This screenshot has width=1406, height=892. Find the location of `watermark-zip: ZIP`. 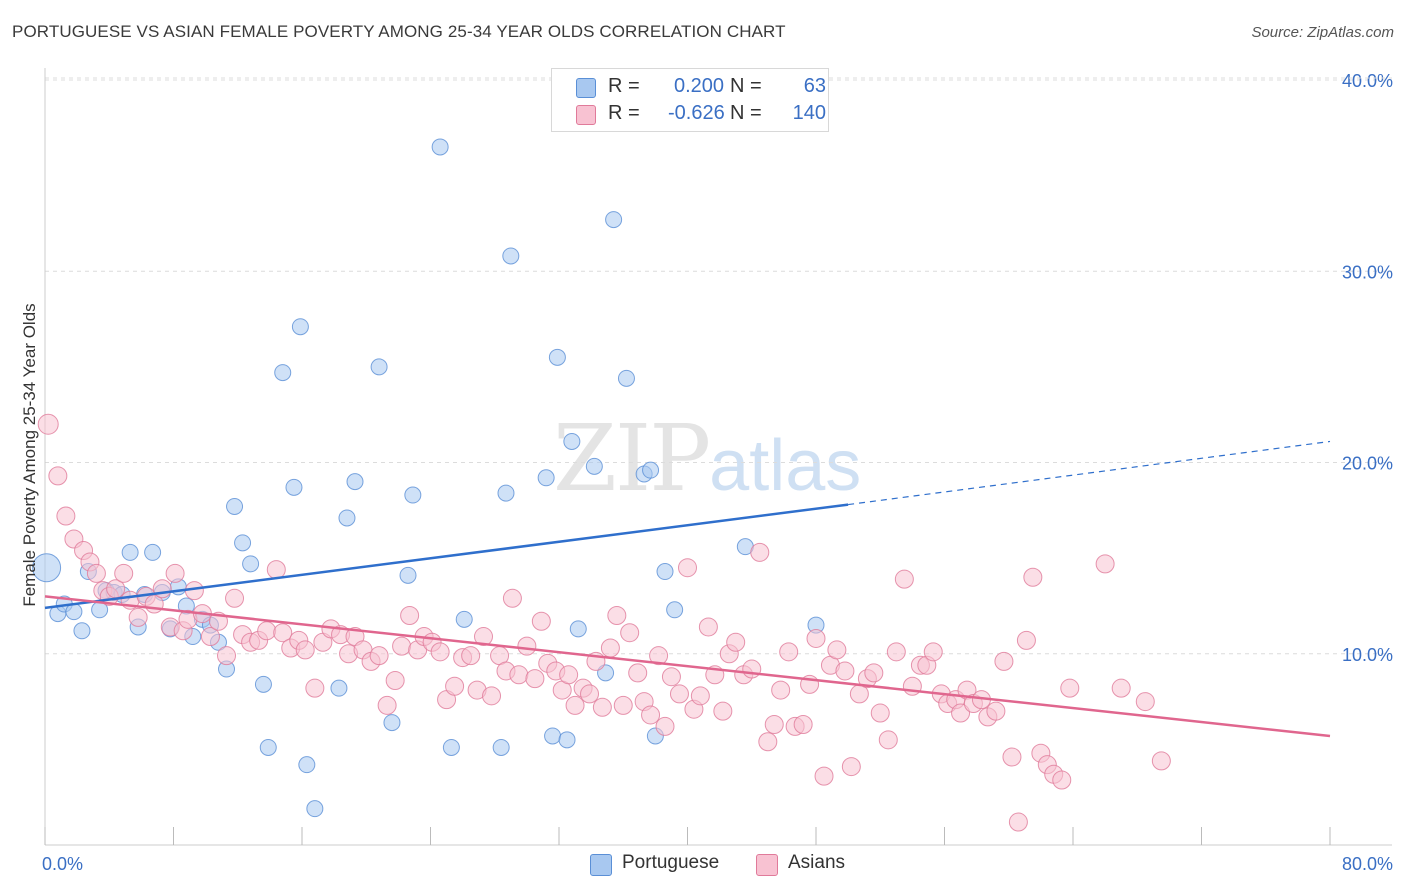

watermark-zip: ZIP is located at coordinates (632, 458).